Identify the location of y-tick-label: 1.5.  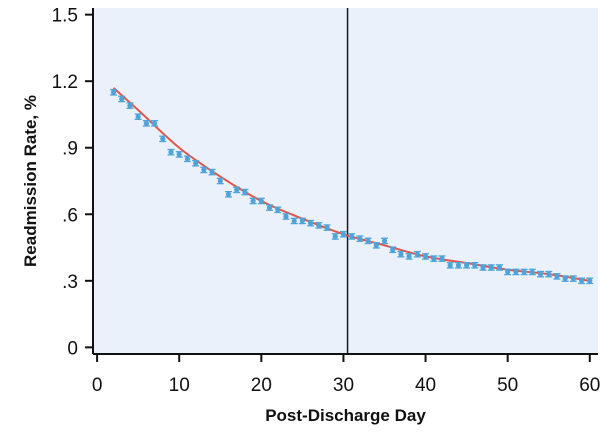
(65, 16).